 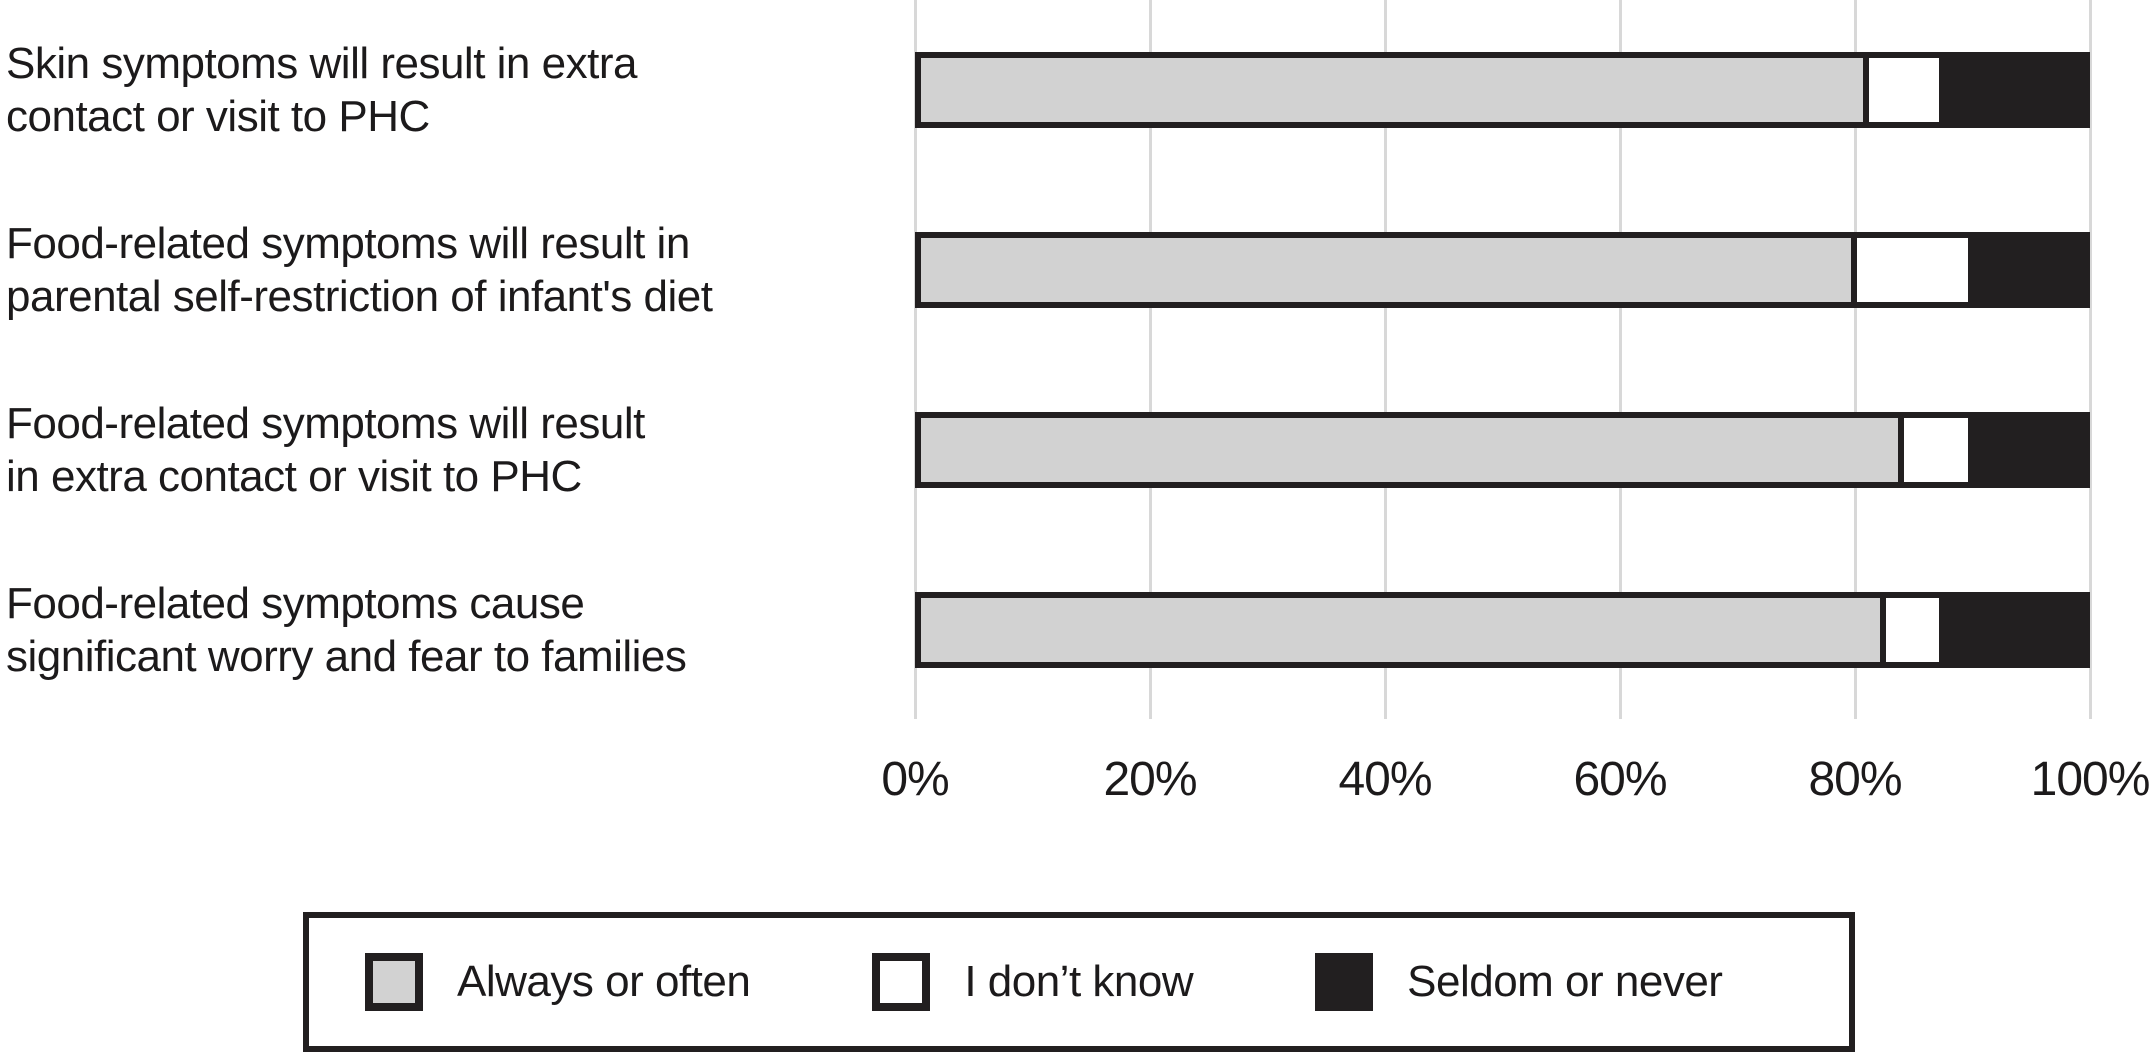 What do you see at coordinates (325, 423) in the screenshot?
I see `category-label-line: Food-related symptoms will result` at bounding box center [325, 423].